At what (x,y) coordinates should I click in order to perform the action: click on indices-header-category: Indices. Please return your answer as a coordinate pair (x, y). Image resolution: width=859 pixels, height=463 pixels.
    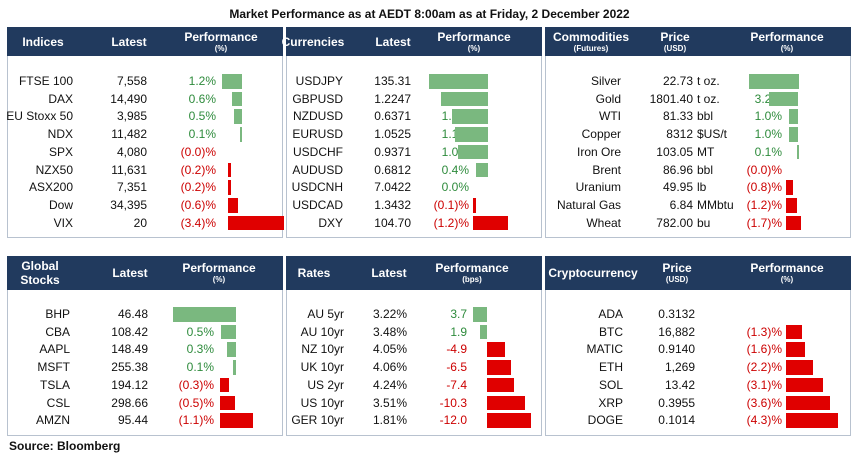
    Looking at the image, I should click on (51, 42).